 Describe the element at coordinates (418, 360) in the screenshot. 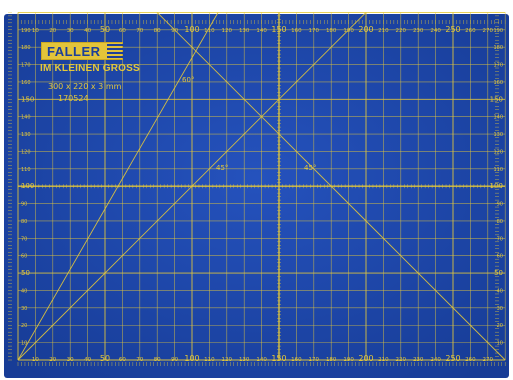

I see `bottom-ruler-label: 230` at that location.